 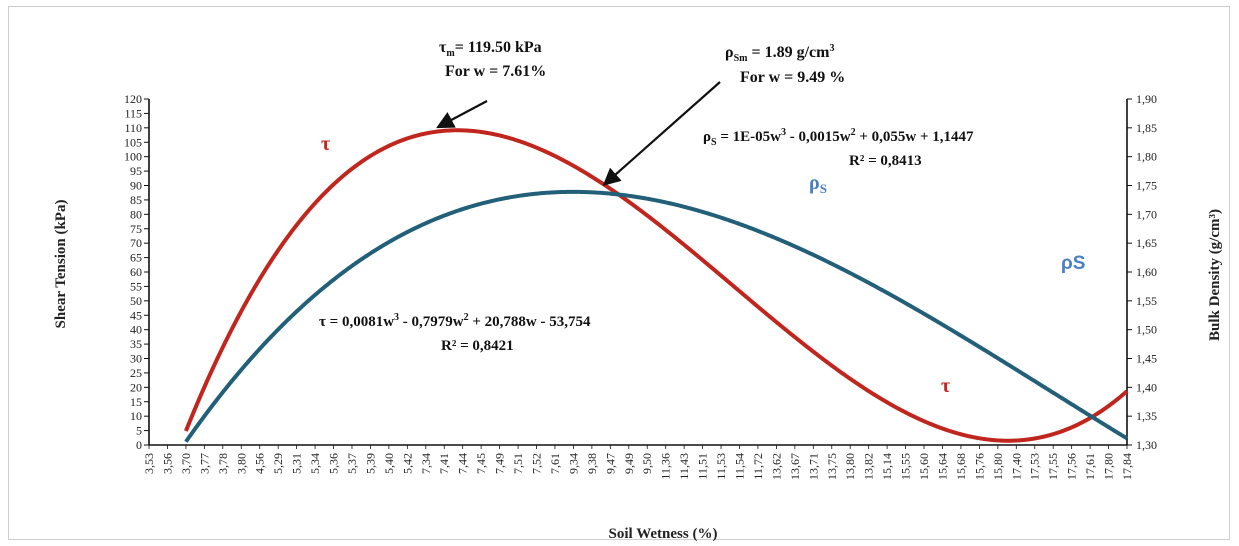 What do you see at coordinates (1073, 263) in the screenshot?
I see `rho-series-label-right: ρS` at bounding box center [1073, 263].